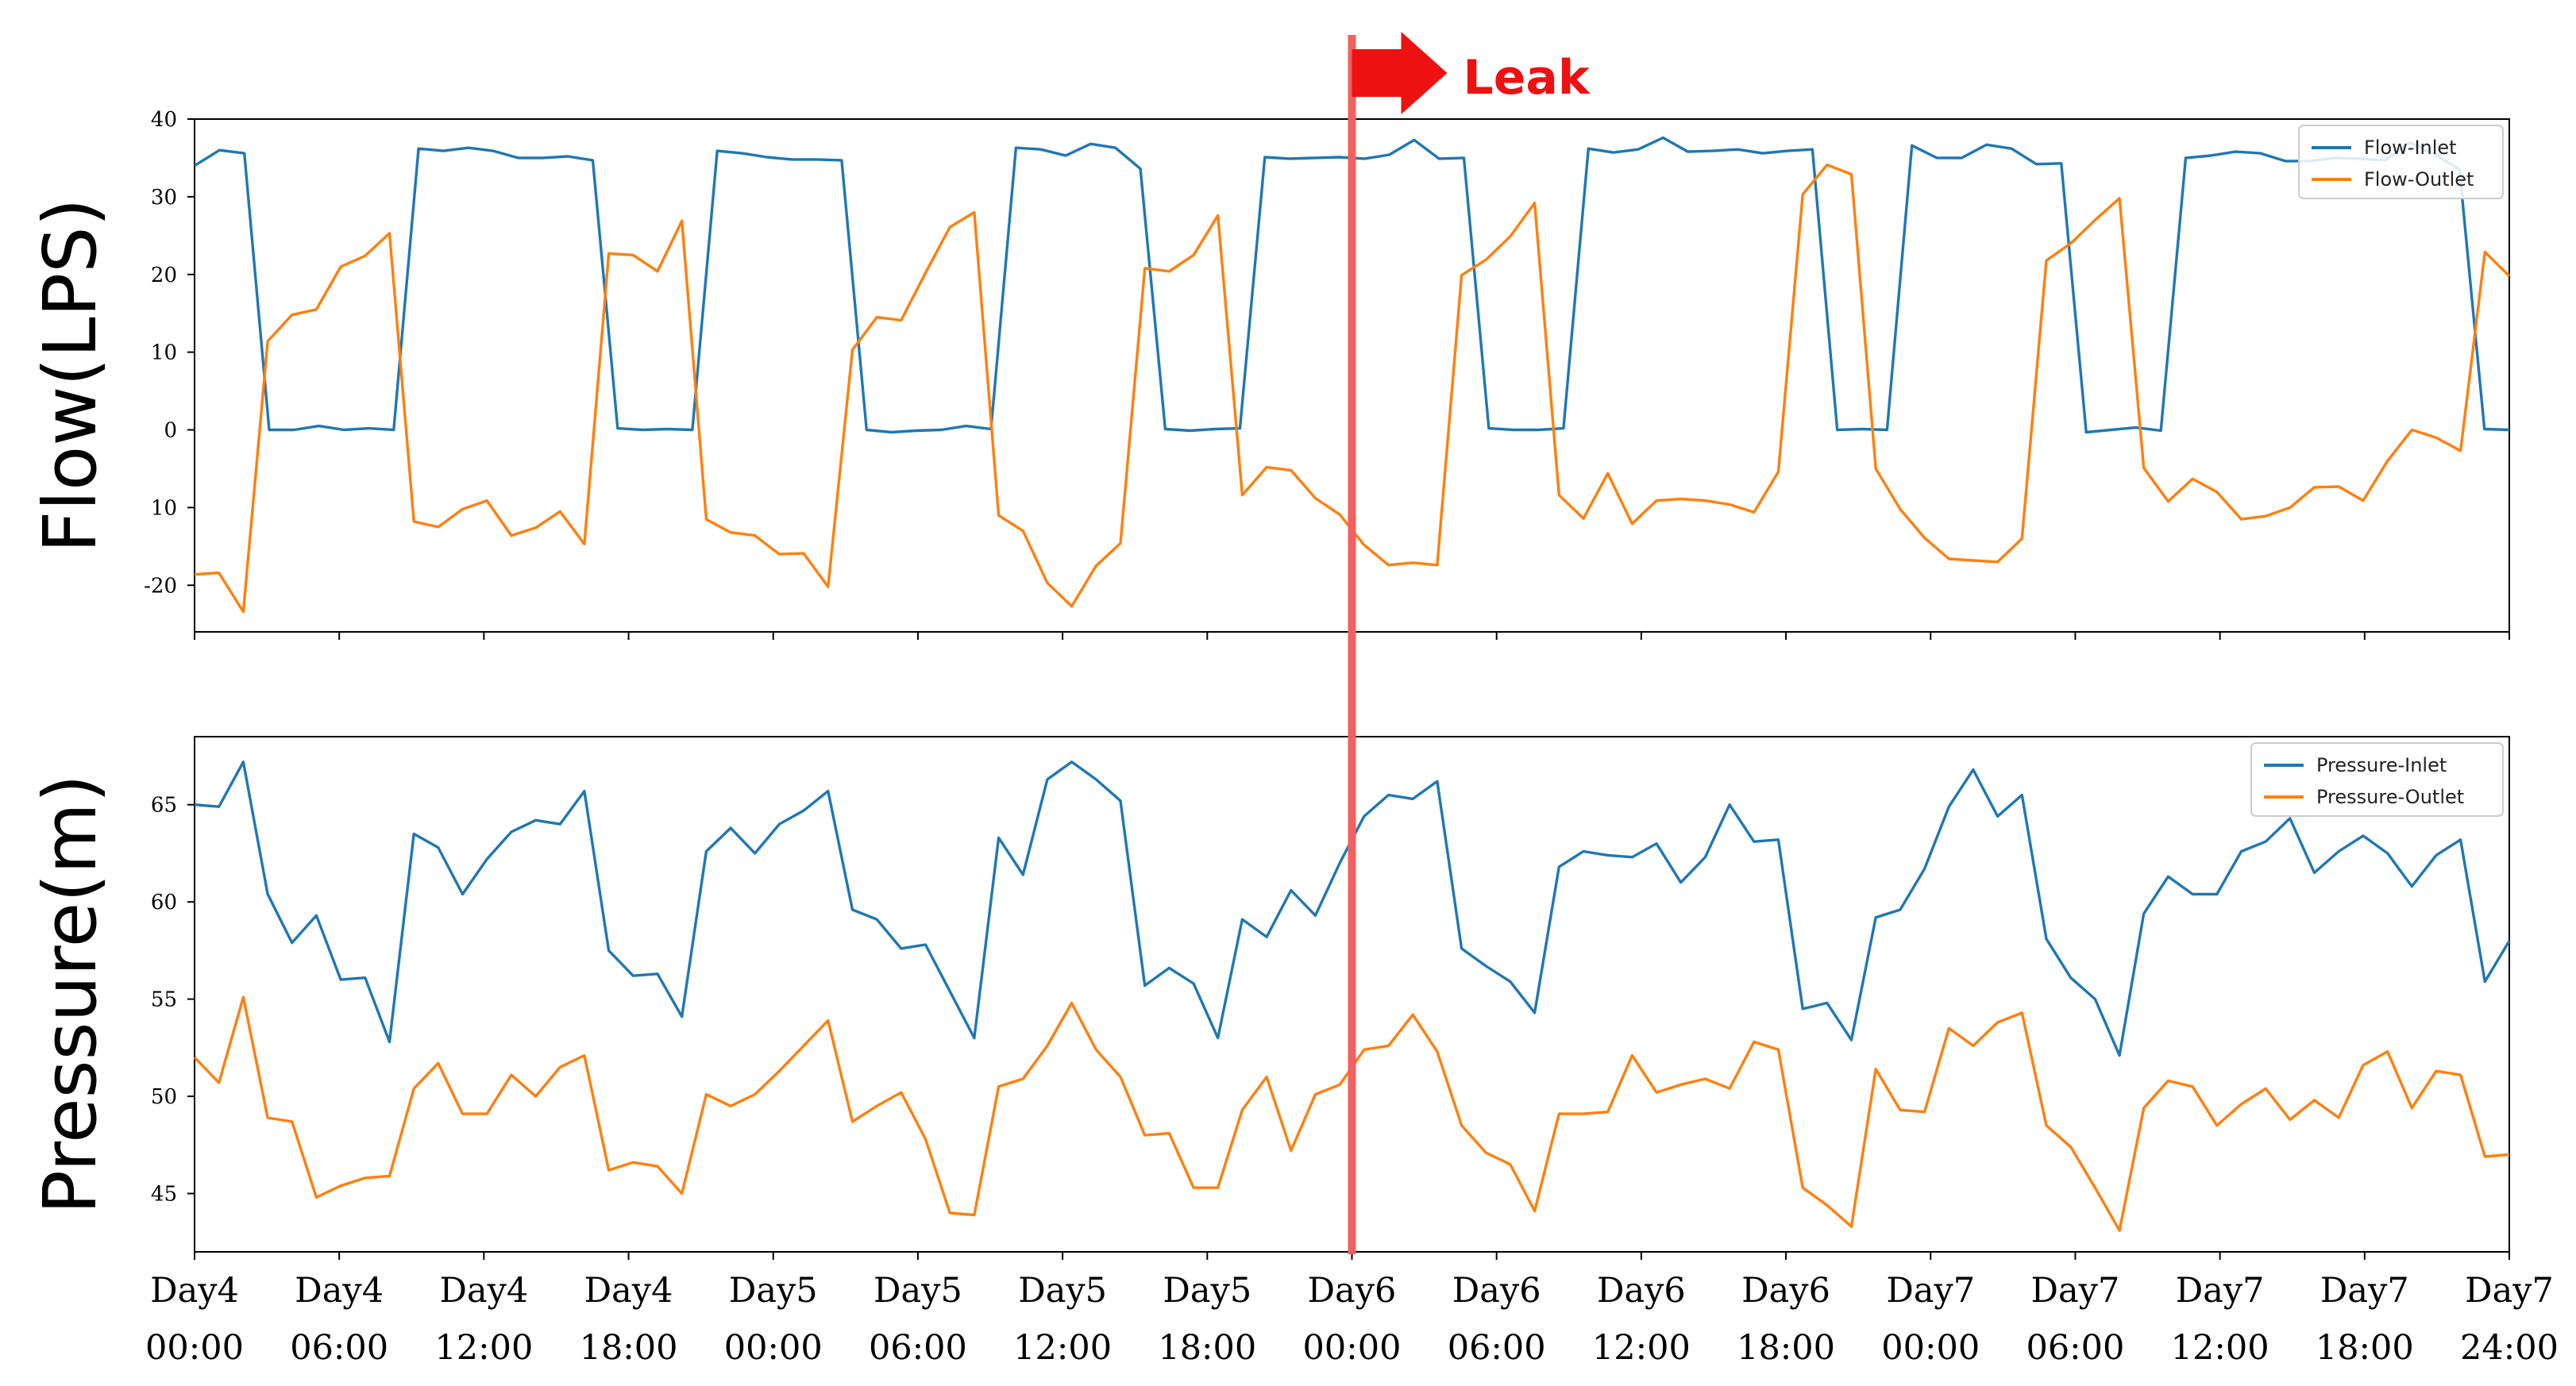  Describe the element at coordinates (2381, 765) in the screenshot. I see `legend-label: Pressure-Inlet` at that location.